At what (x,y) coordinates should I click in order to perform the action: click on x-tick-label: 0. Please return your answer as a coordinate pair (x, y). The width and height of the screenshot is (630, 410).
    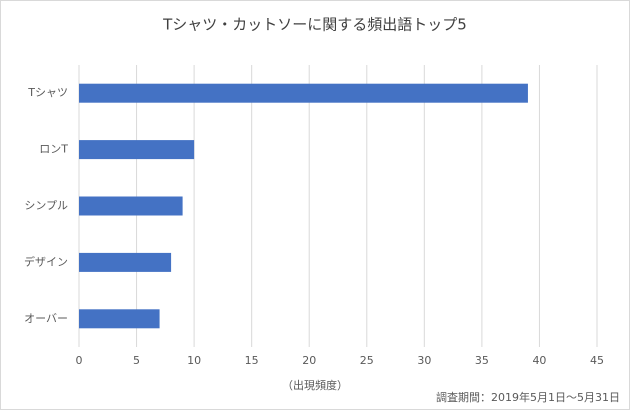
    Looking at the image, I should click on (79, 360).